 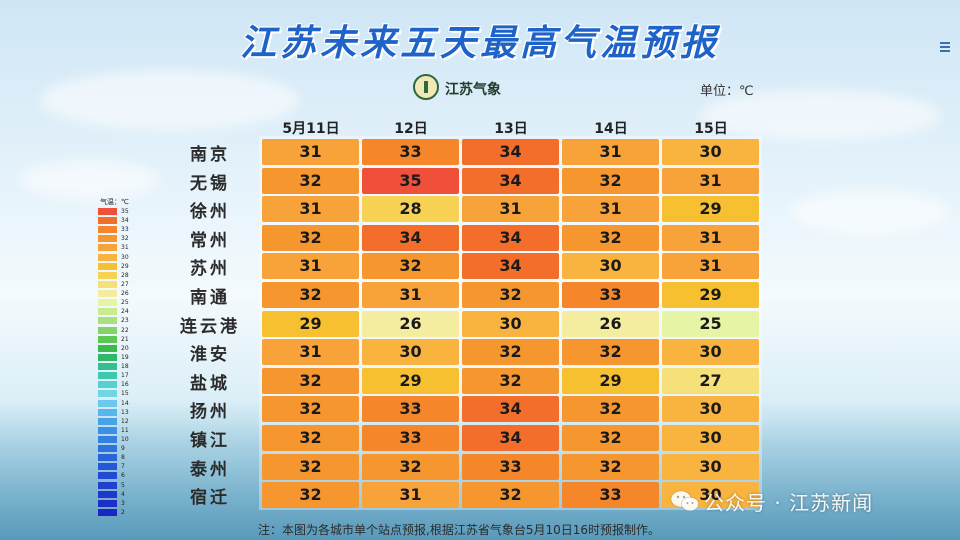 What do you see at coordinates (123, 494) in the screenshot?
I see `legend-label: 4` at bounding box center [123, 494].